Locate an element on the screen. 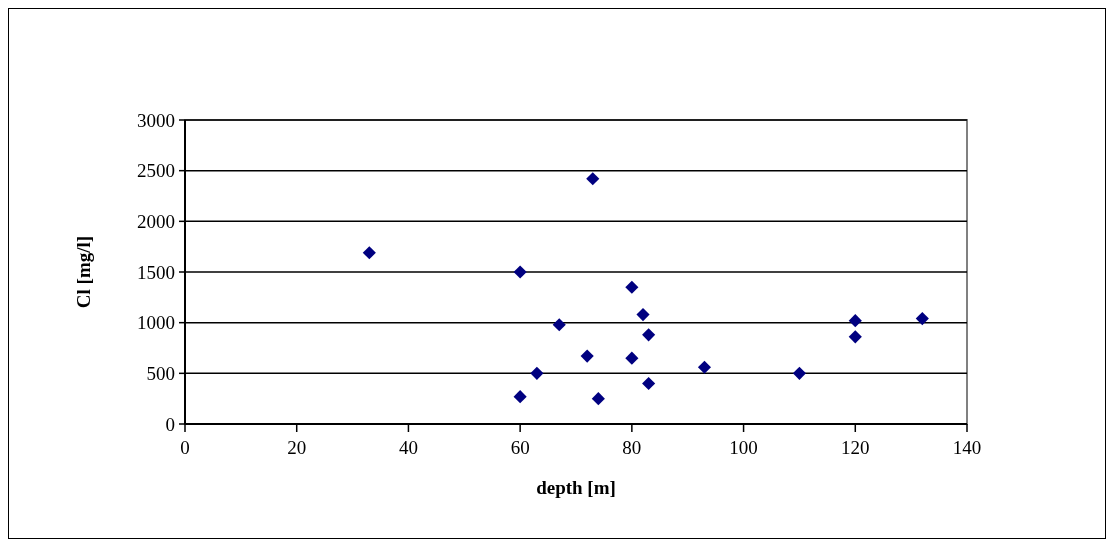  y-axis-title: Cl [mg/l] is located at coordinates (83, 272).